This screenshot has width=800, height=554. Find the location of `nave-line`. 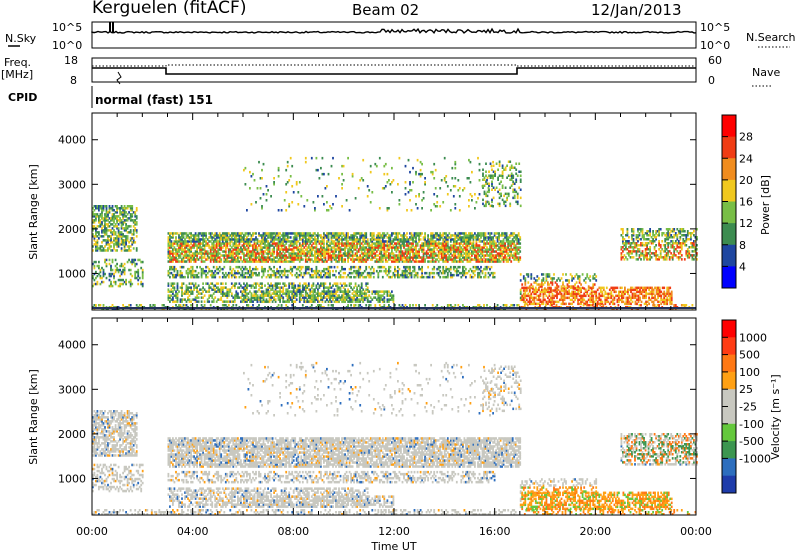

nave-line is located at coordinates (394, 65).